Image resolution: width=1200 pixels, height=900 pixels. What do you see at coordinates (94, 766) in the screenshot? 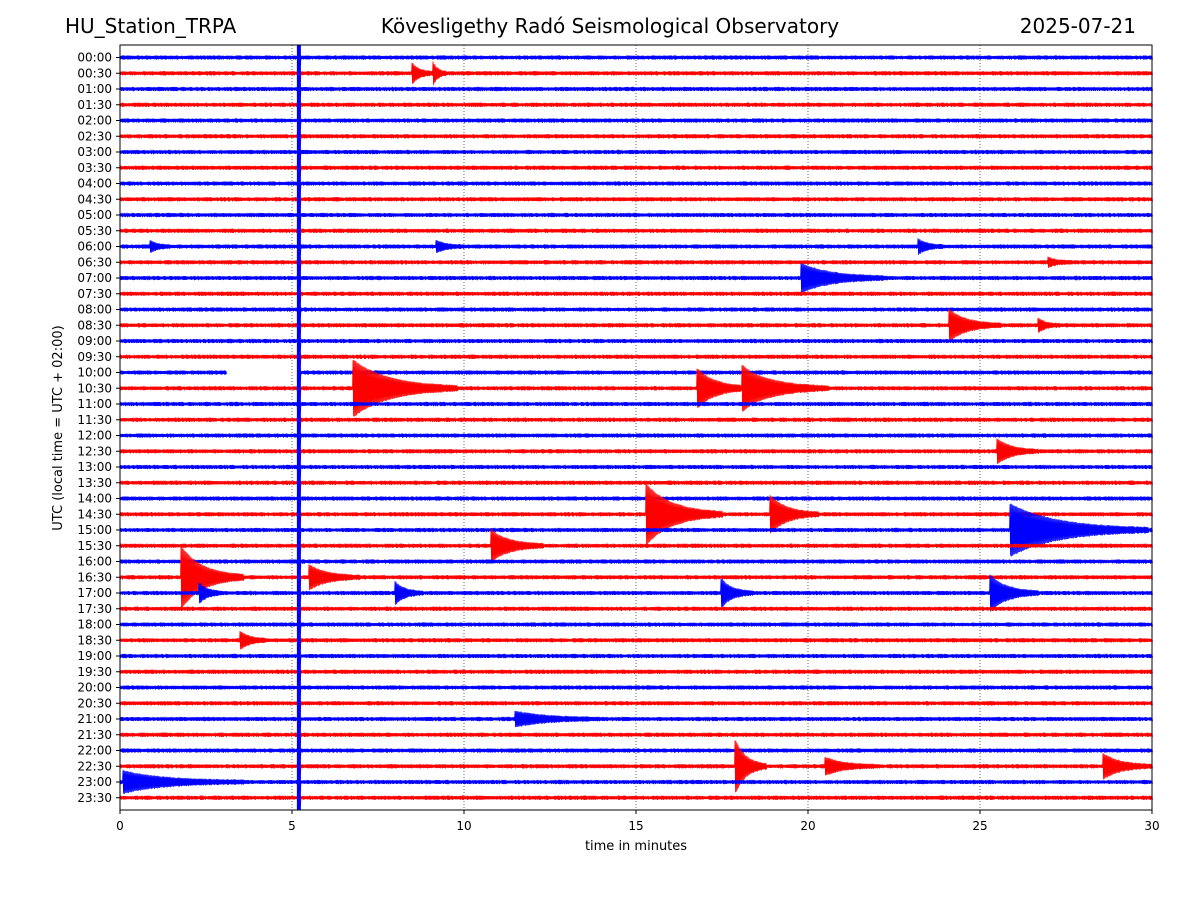
I see `y-tick-label: 22:30` at bounding box center [94, 766].